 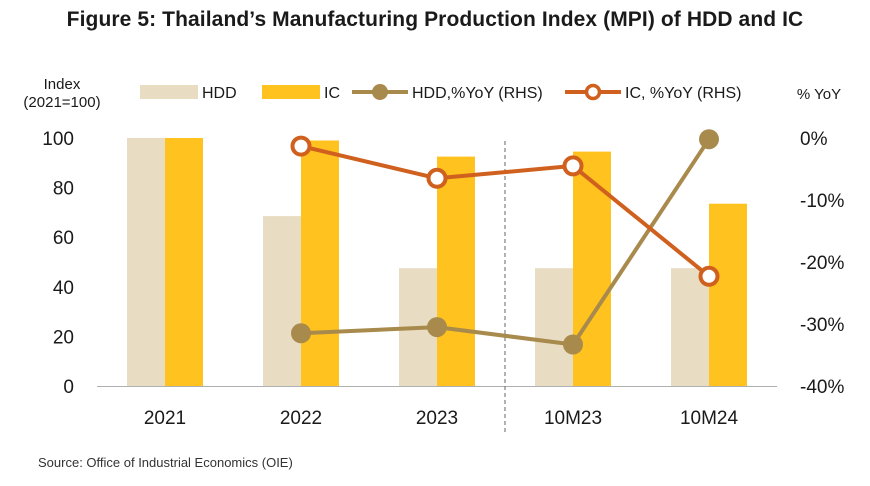 I want to click on left-tick-label: 20, so click(x=63, y=337).